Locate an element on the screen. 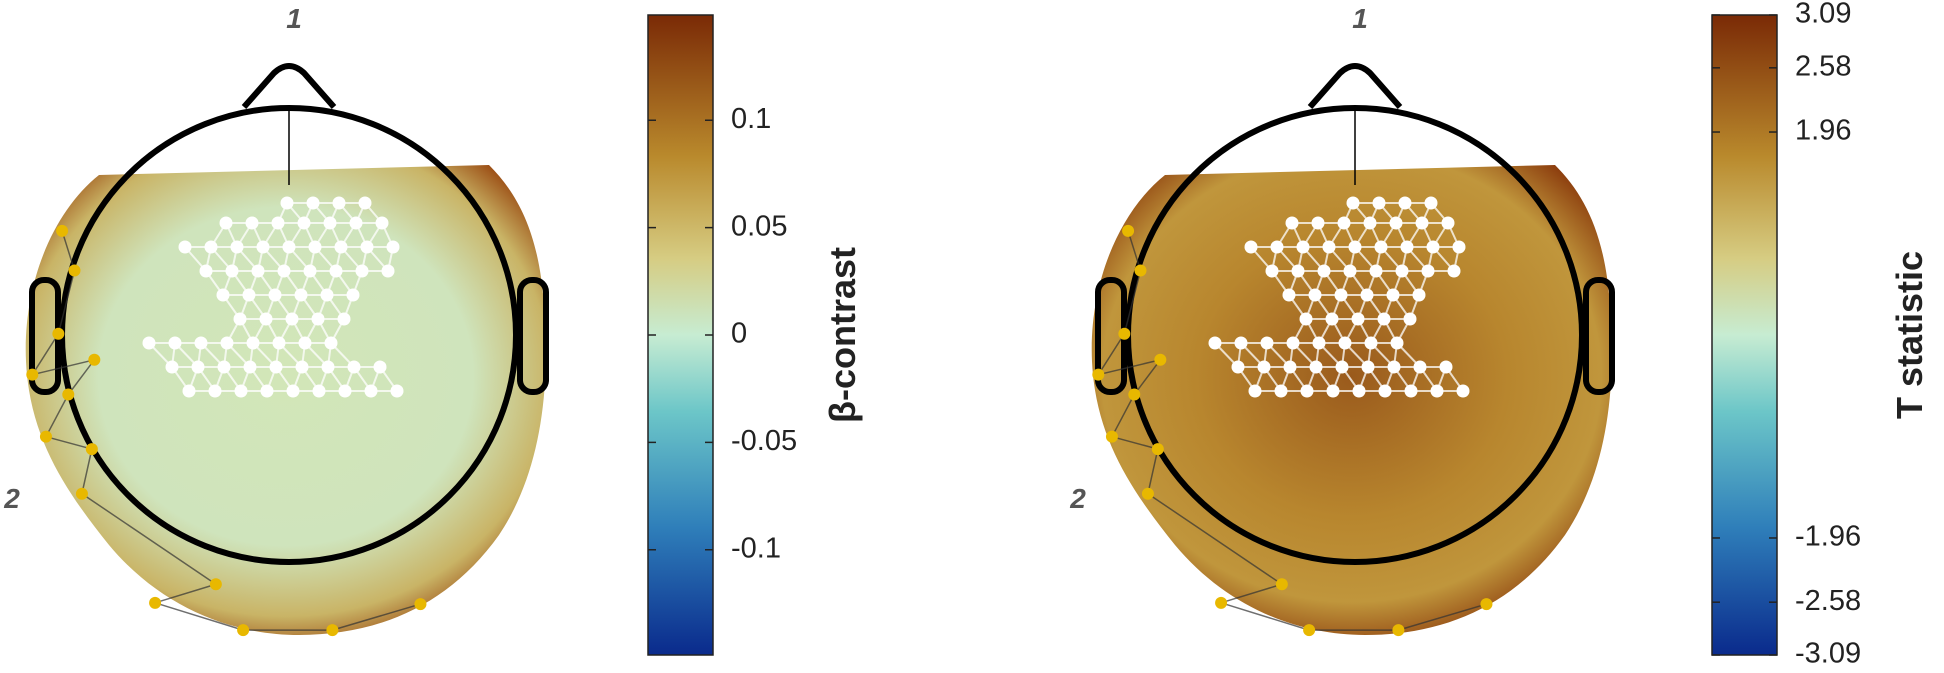  ear is located at coordinates (1599, 336).